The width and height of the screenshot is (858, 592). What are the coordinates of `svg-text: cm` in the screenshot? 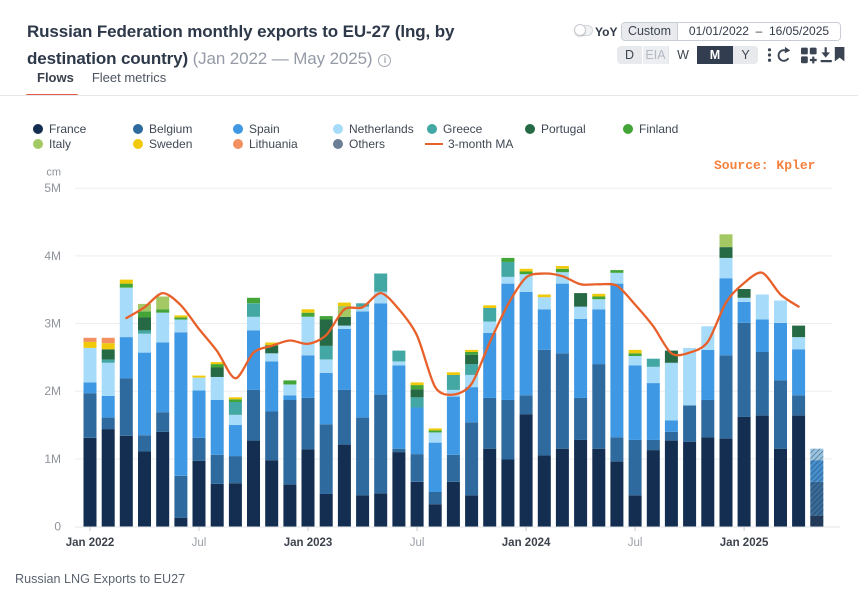 It's located at (53, 173).